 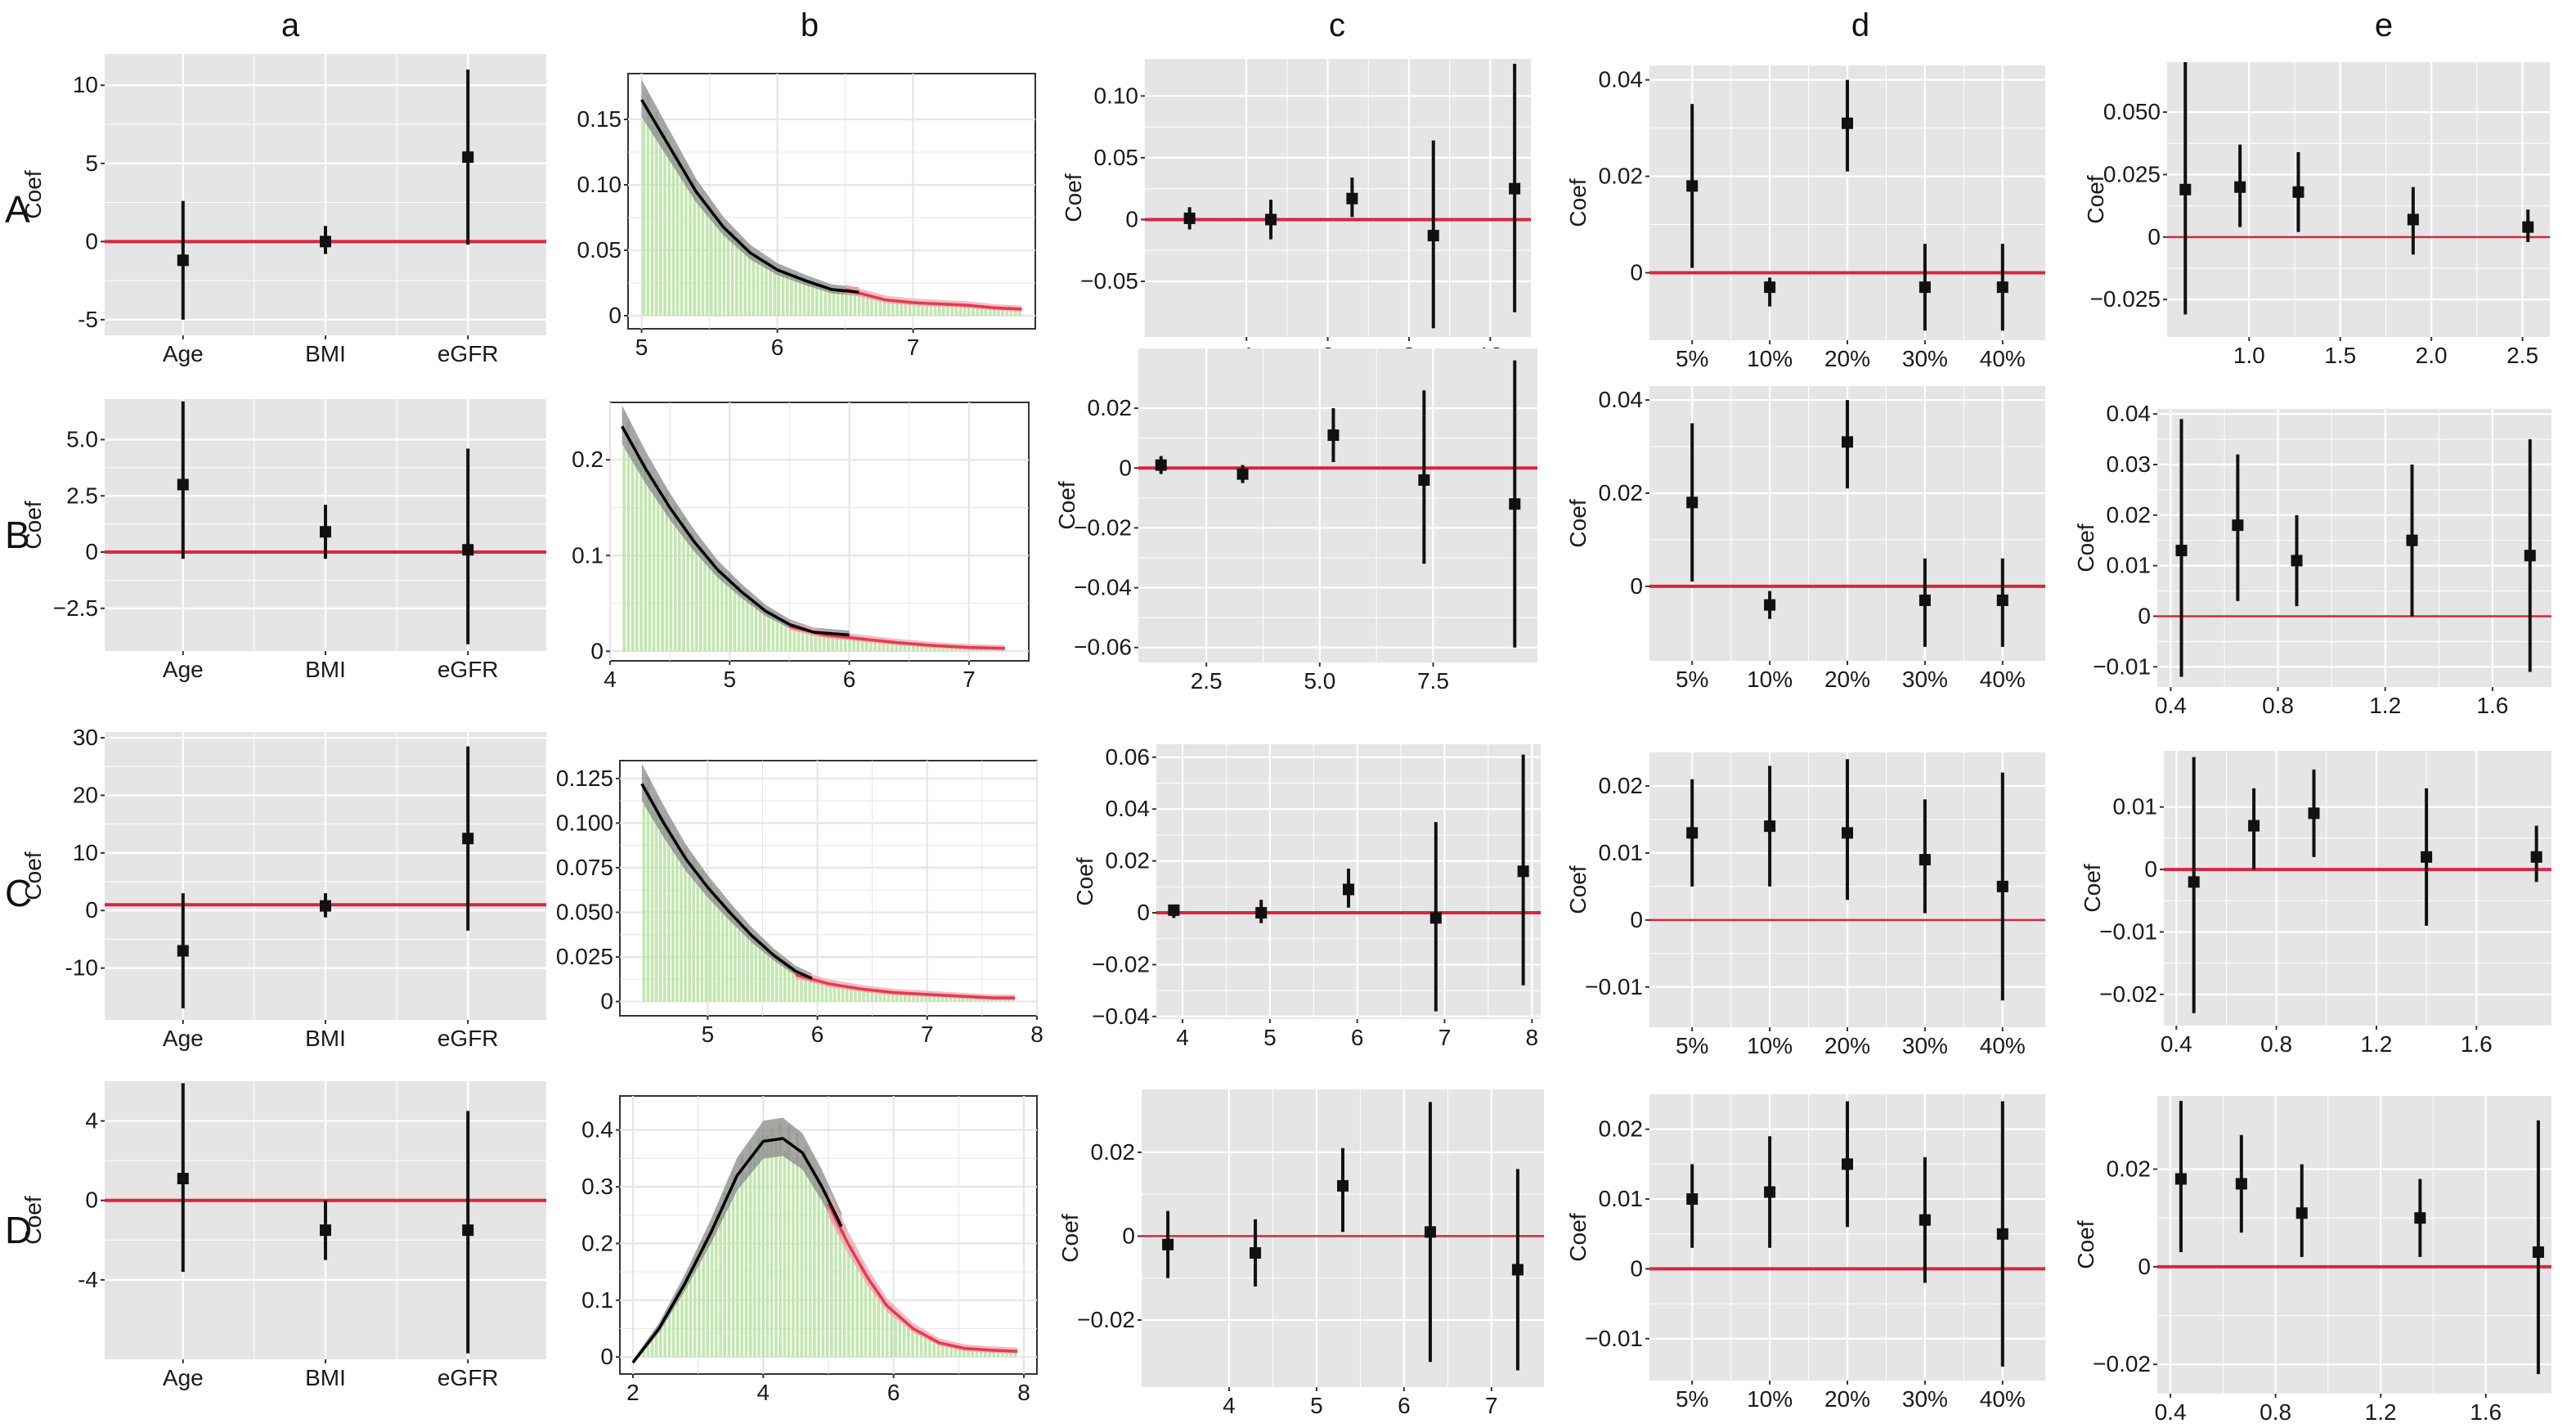 What do you see at coordinates (1270, 1037) in the screenshot?
I see `x-tick-label: 5` at bounding box center [1270, 1037].